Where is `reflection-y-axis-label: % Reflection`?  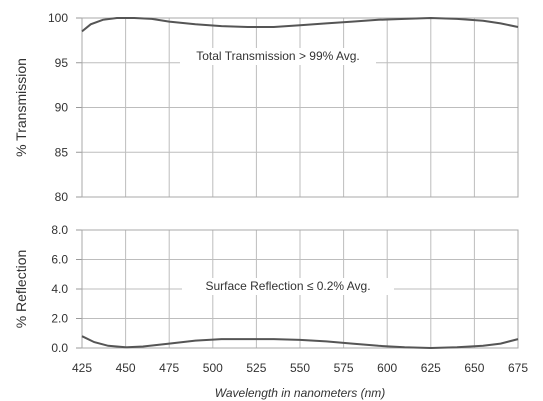
reflection-y-axis-label: % Reflection is located at coordinates (21, 289).